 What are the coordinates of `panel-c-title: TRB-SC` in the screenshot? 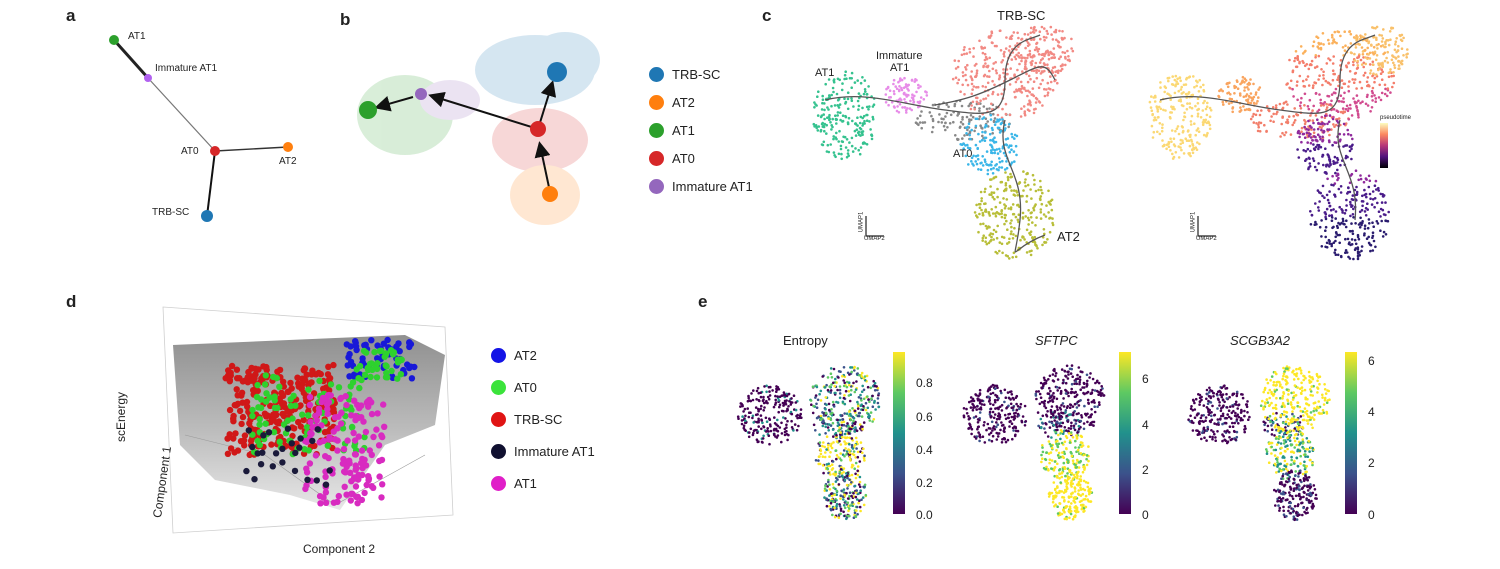 It's located at (1021, 15).